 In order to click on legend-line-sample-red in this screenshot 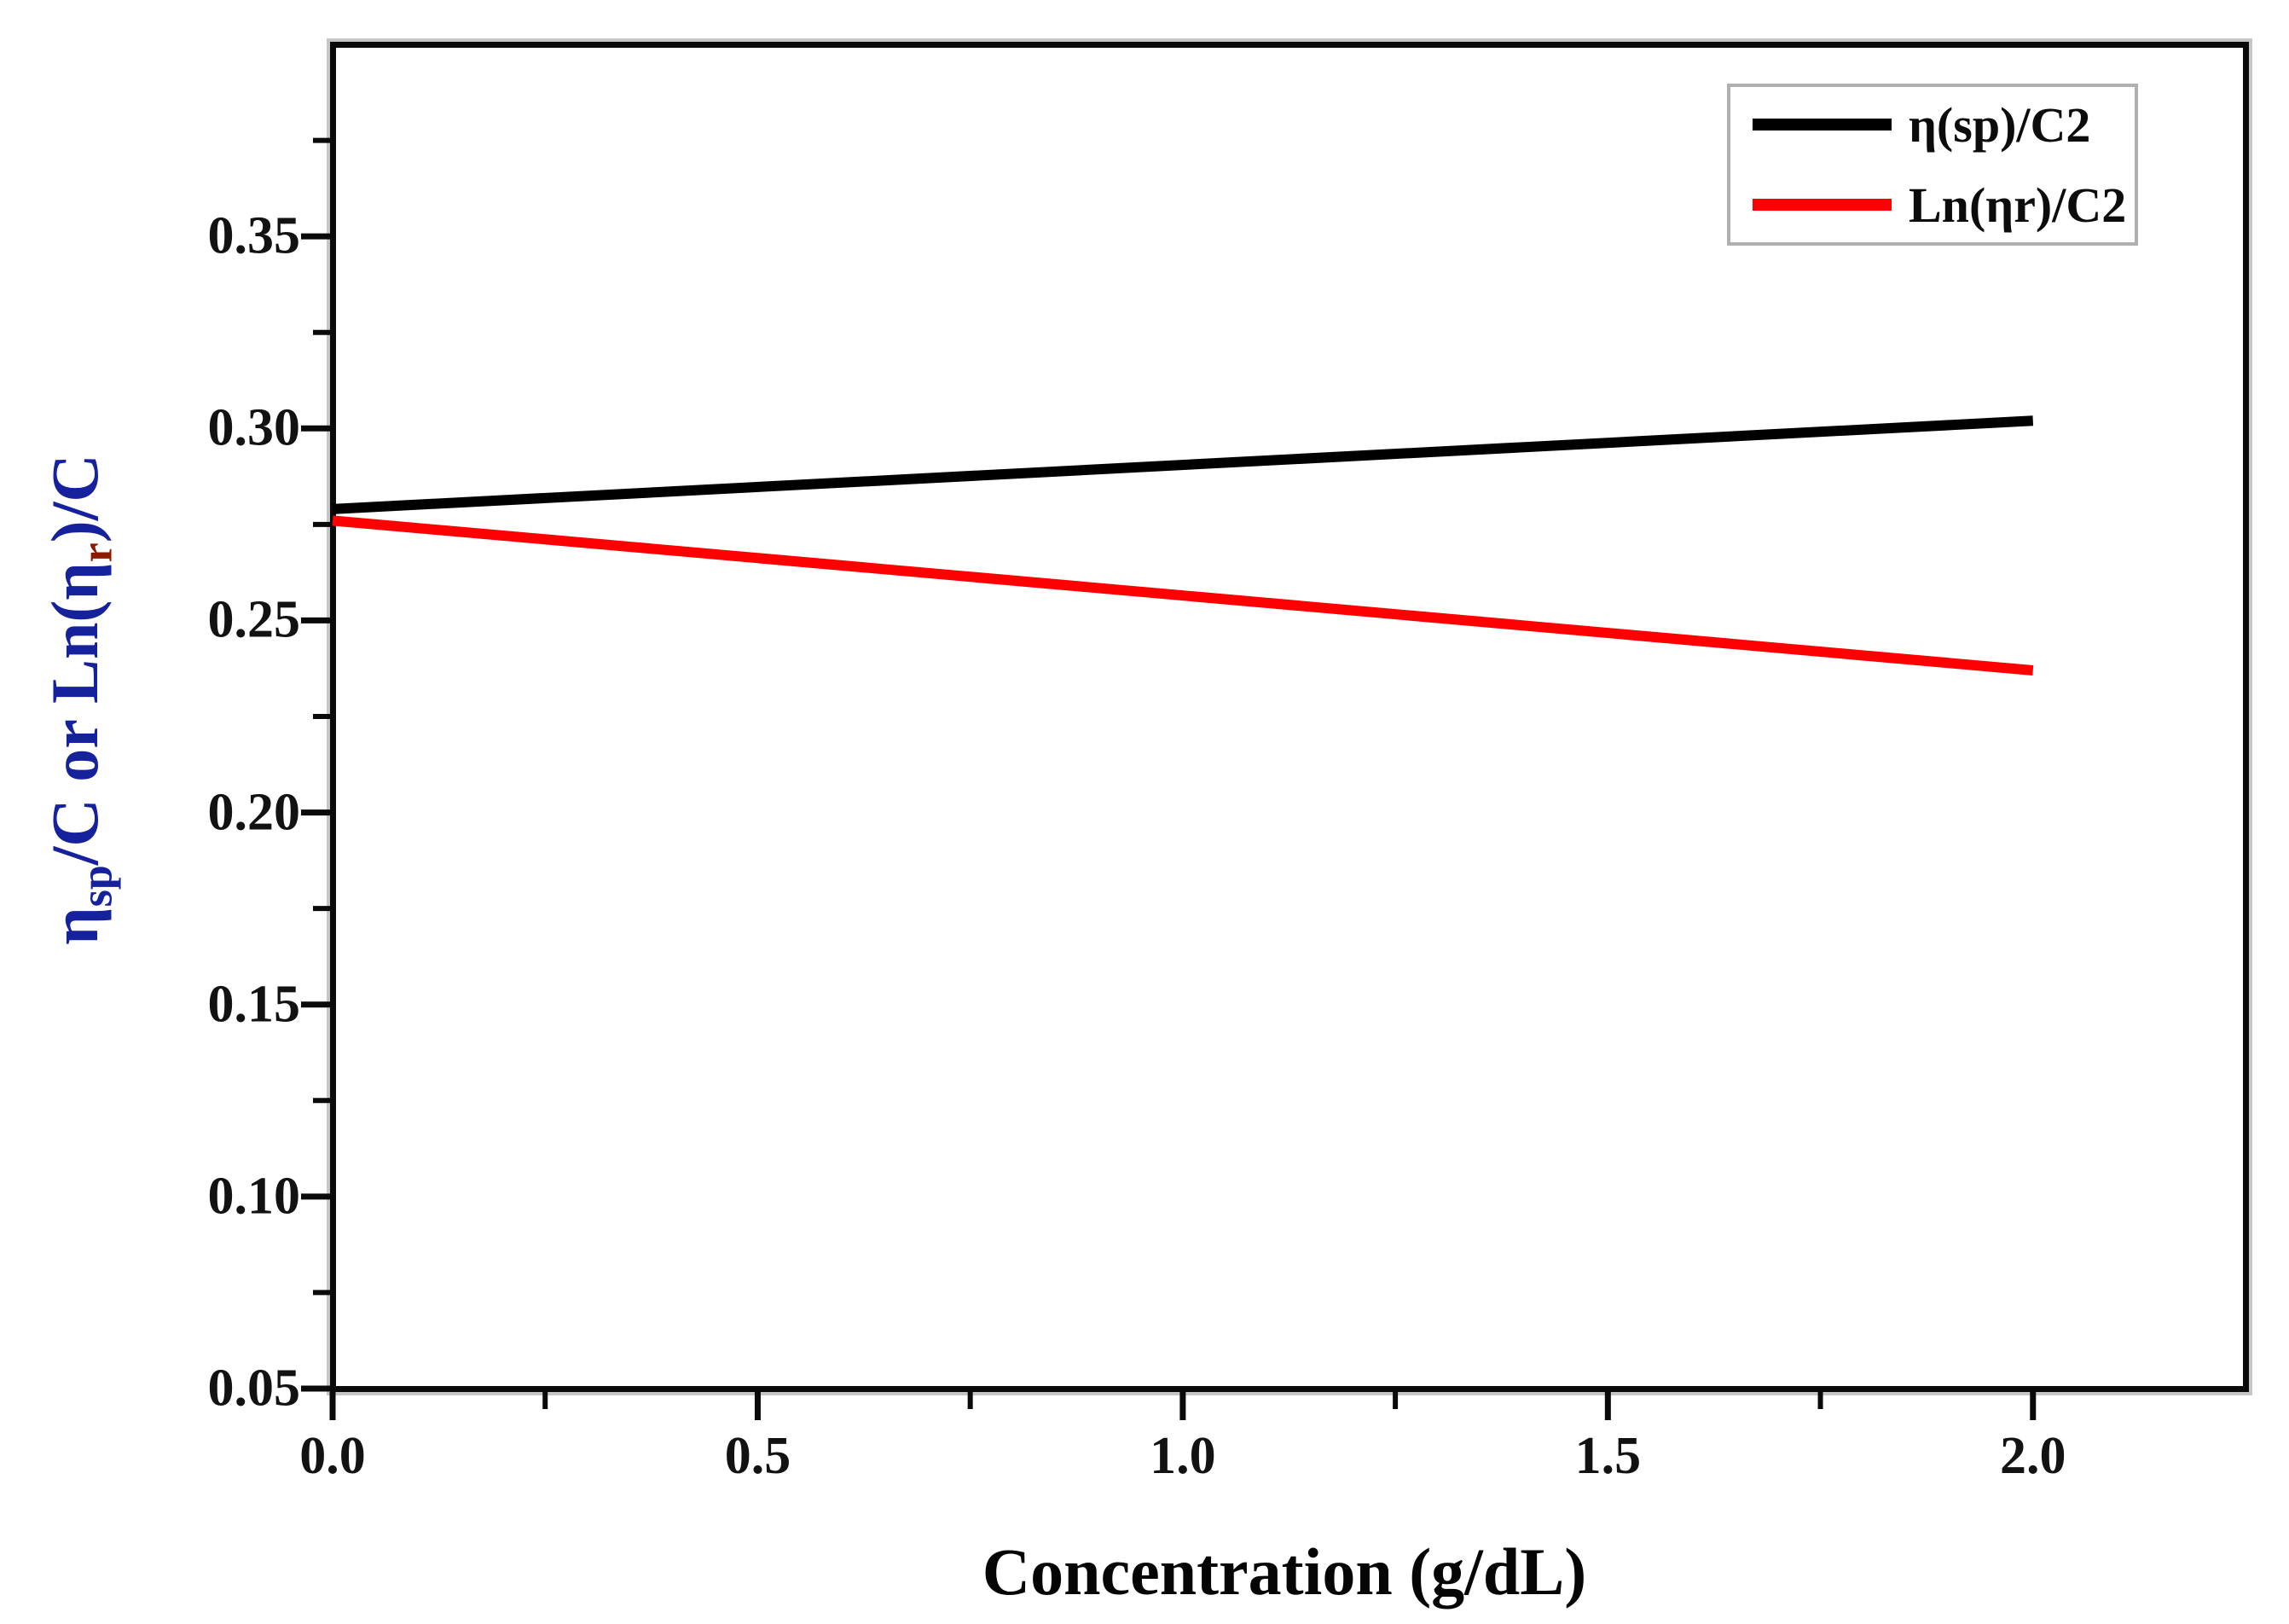, I will do `click(1822, 205)`.